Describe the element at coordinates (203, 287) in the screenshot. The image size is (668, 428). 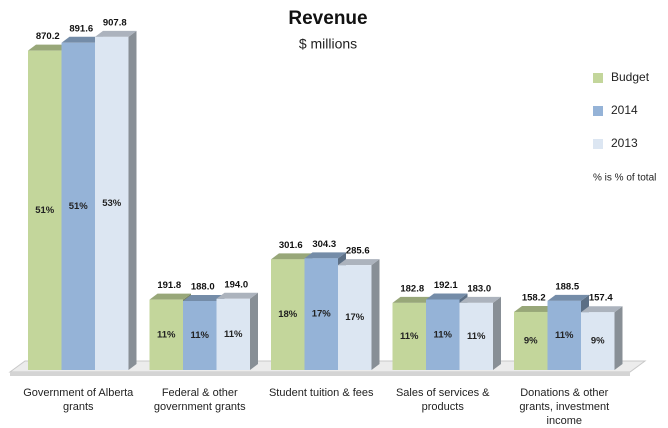
I see `value-label: 188.0` at that location.